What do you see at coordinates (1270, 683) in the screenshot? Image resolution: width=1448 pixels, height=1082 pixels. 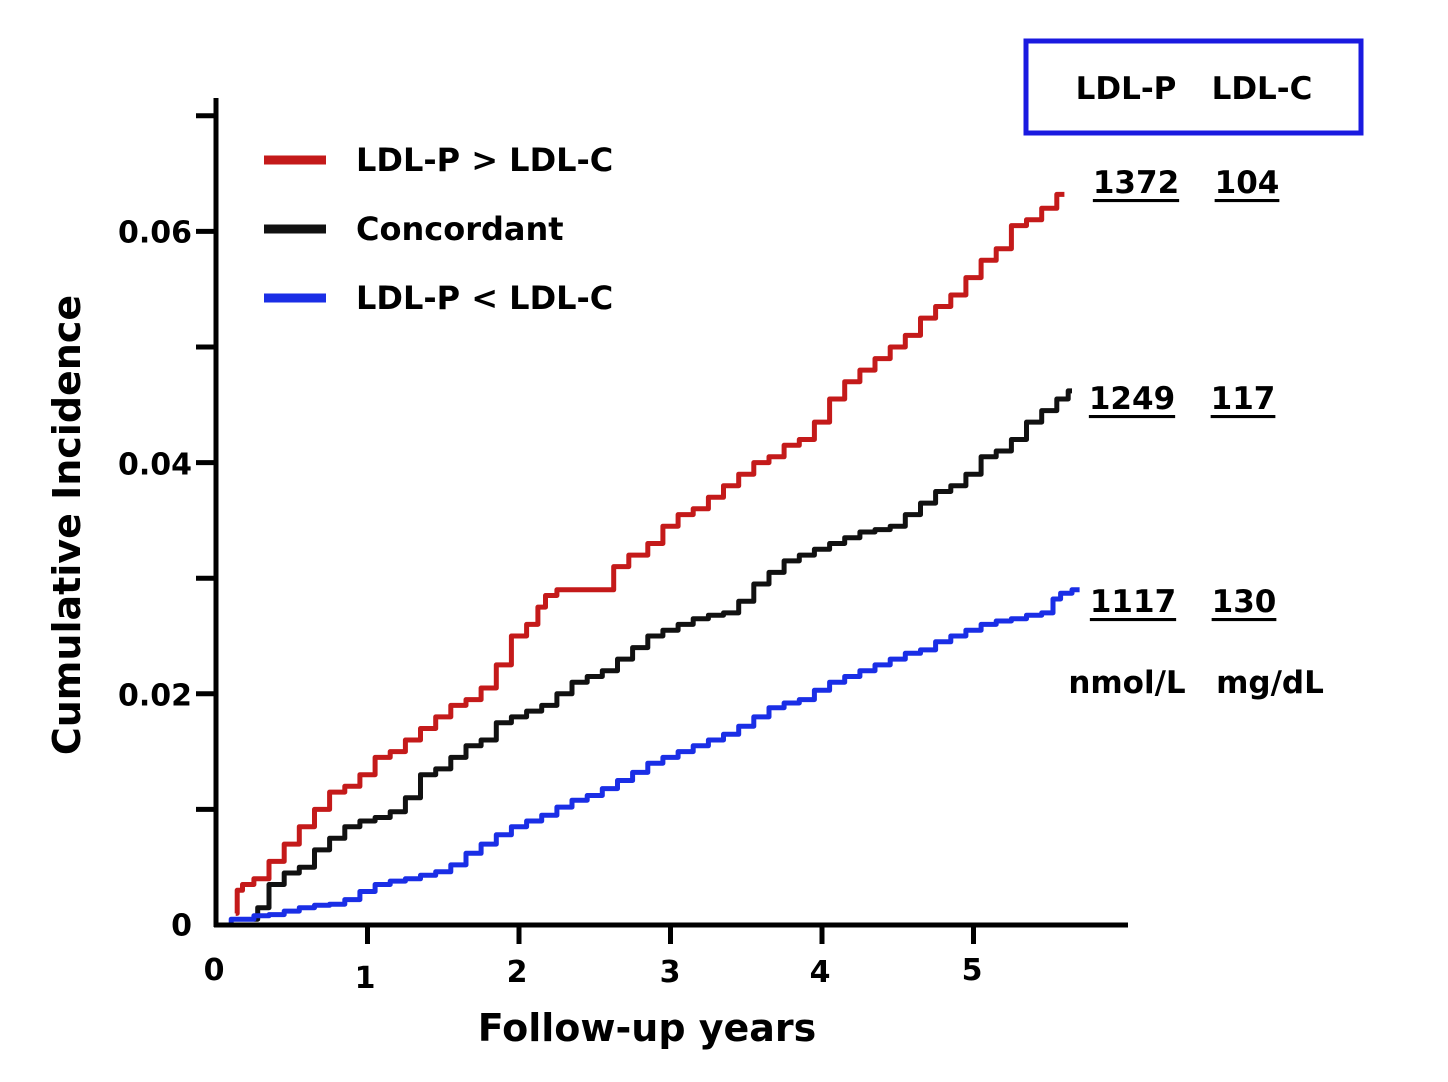 I see `unit-mg-per-dl: mg/dL` at bounding box center [1270, 683].